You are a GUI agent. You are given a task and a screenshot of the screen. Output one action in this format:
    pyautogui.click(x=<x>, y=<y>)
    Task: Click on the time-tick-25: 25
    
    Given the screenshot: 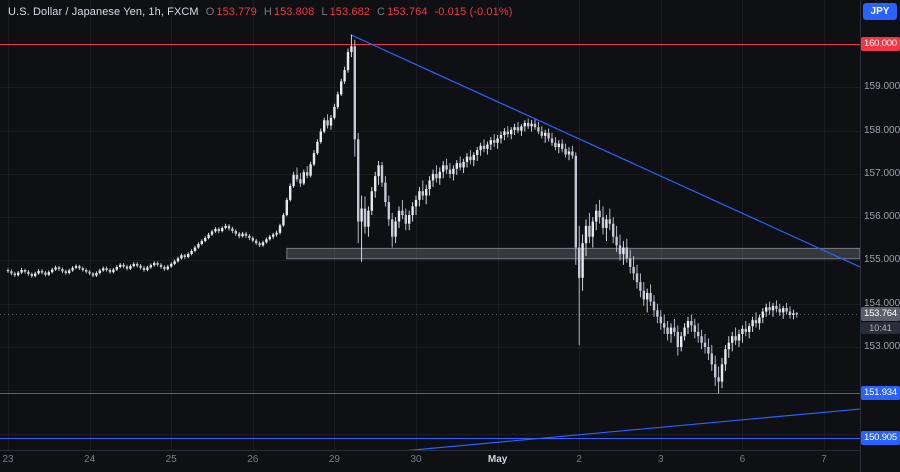 What is the action you would take?
    pyautogui.click(x=171, y=459)
    